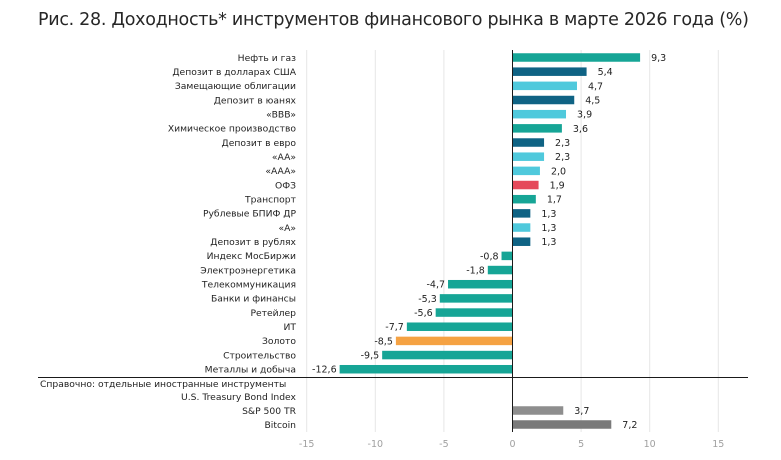 Image resolution: width=781 pixels, height=460 pixels. I want to click on category-label: Металлы и добыча, so click(250, 370).